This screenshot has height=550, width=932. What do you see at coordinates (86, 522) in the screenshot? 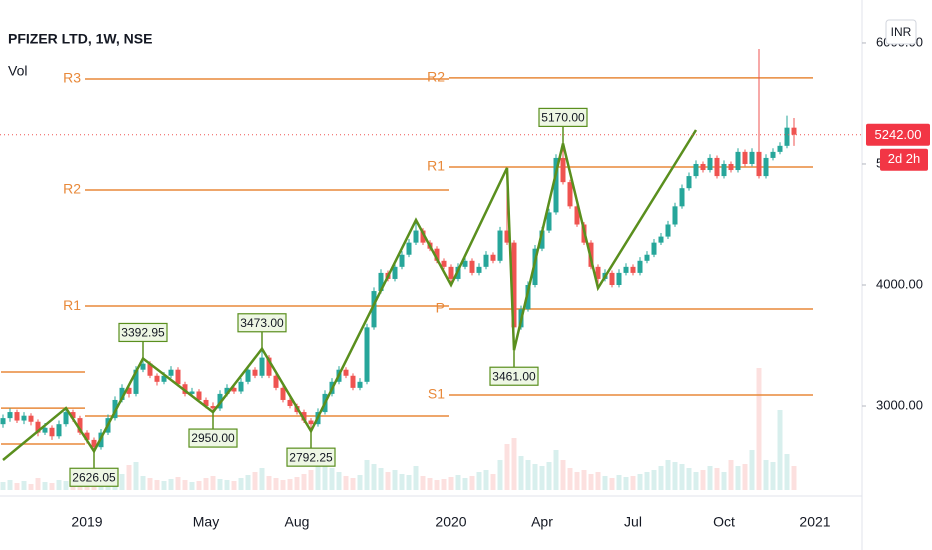
I see `x-tick-label: 2019` at bounding box center [86, 522].